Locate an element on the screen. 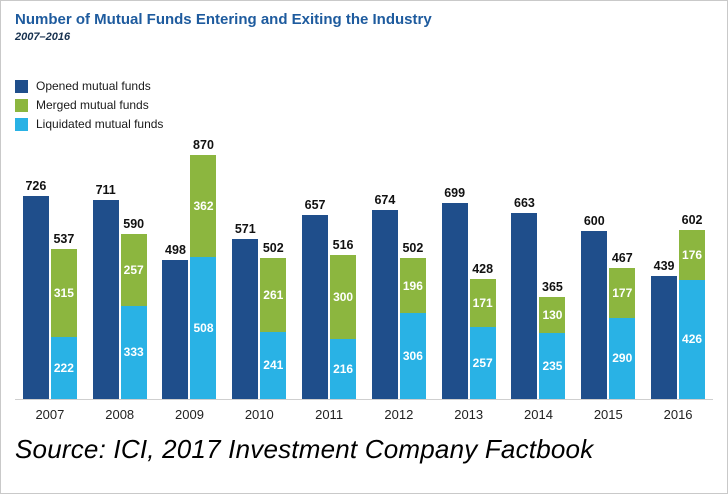 The height and width of the screenshot is (494, 728). bar-column-opened: 726 is located at coordinates (35, 288).